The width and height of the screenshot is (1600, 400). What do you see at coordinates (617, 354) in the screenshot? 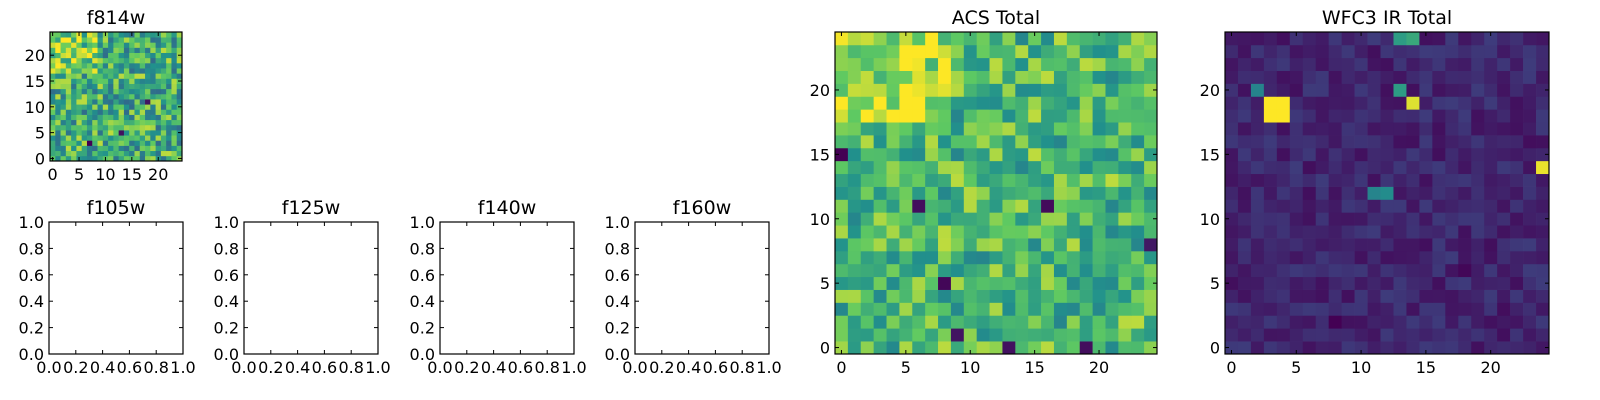
I see `y-tick-label: 0.0` at bounding box center [617, 354].